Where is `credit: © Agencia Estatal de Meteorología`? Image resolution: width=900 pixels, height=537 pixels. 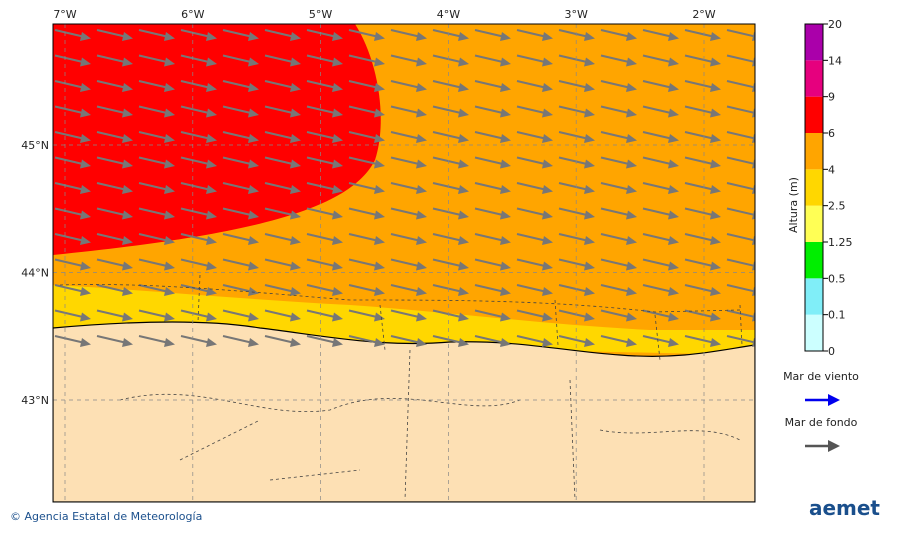 credit: © Agencia Estatal de Meteorología is located at coordinates (106, 516).